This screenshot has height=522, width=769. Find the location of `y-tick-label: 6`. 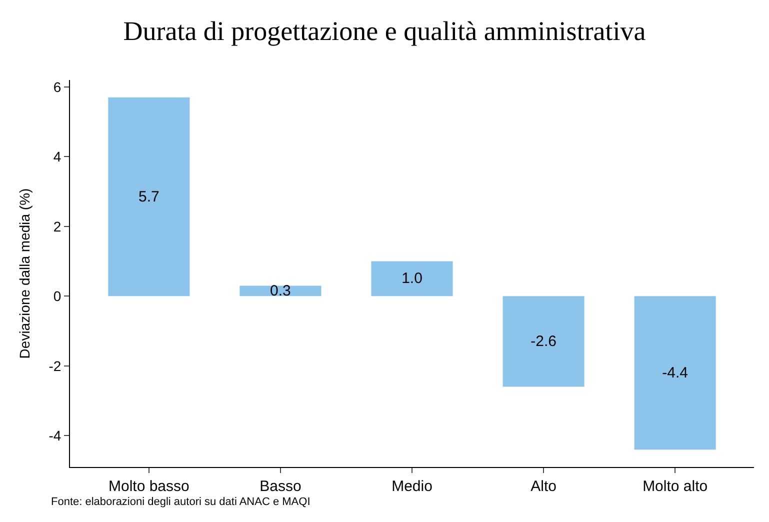

y-tick-label: 6 is located at coordinates (57, 86).